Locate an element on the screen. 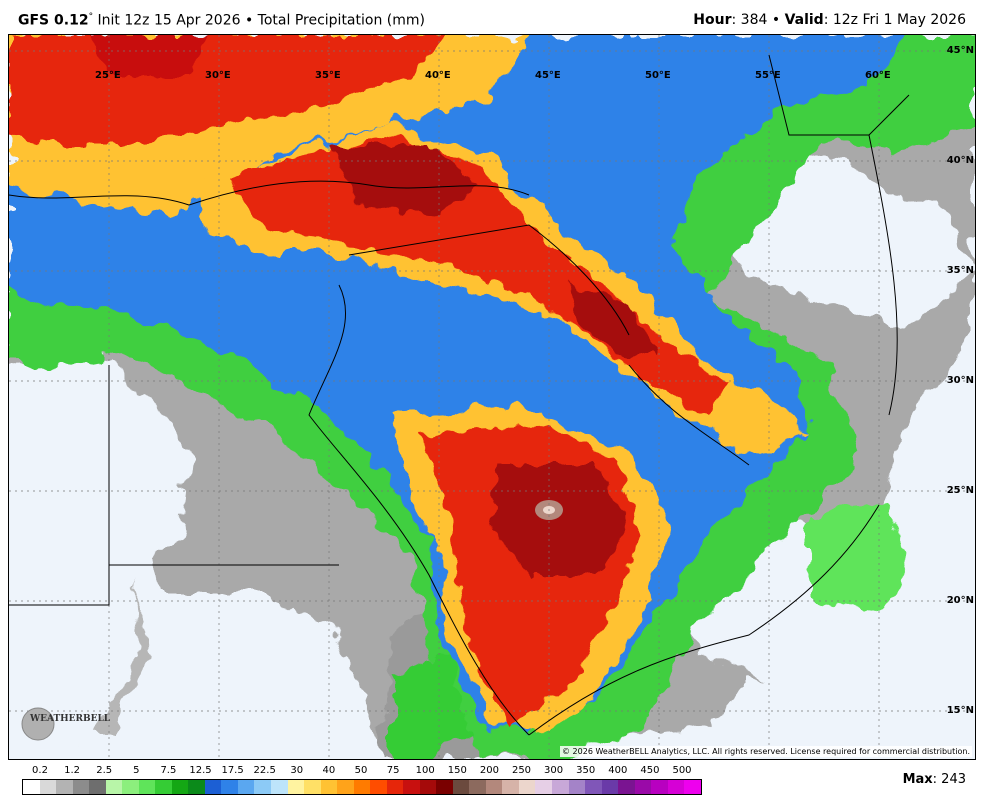  max-value: Max: 243 is located at coordinates (934, 779).